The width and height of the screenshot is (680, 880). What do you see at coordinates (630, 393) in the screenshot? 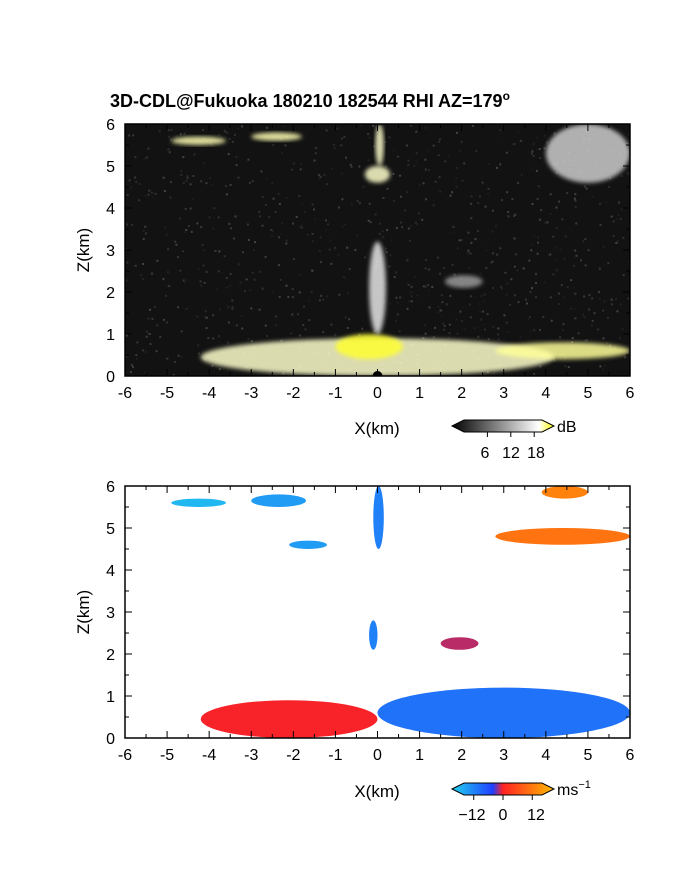
I see `reflectivity-xtick-label: 6` at bounding box center [630, 393].